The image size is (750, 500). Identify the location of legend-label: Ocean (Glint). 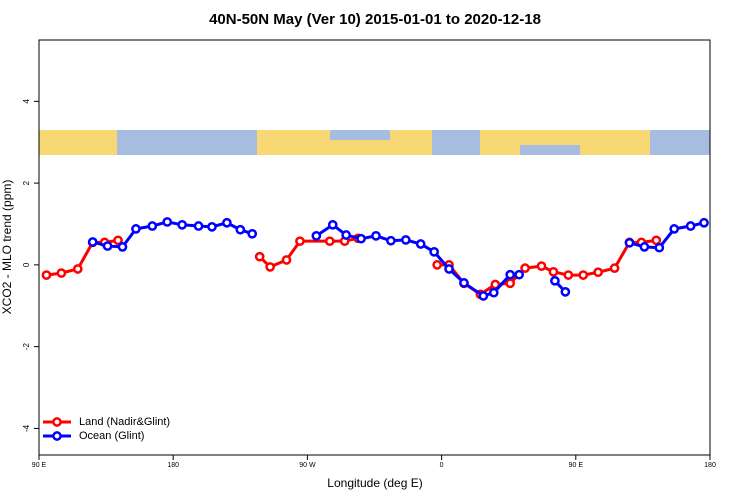
(111, 436).